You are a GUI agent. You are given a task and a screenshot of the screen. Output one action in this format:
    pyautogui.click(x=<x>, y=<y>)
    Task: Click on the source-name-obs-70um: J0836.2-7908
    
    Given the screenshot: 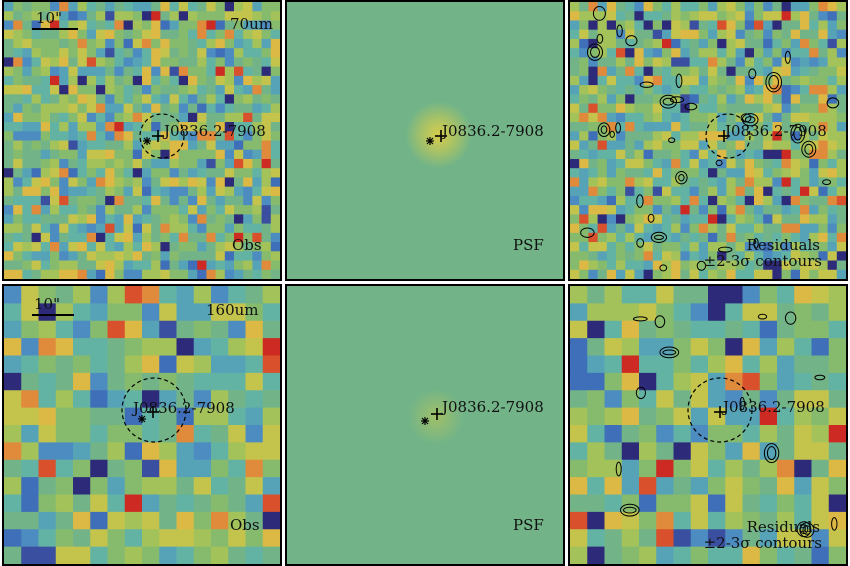 What is the action you would take?
    pyautogui.click(x=215, y=131)
    